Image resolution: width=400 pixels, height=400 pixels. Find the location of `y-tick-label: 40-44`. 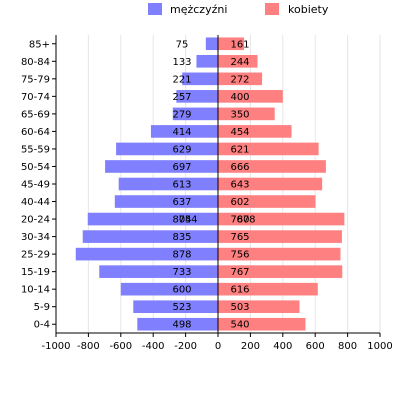

y-tick-label: 40-44 is located at coordinates (35, 202).